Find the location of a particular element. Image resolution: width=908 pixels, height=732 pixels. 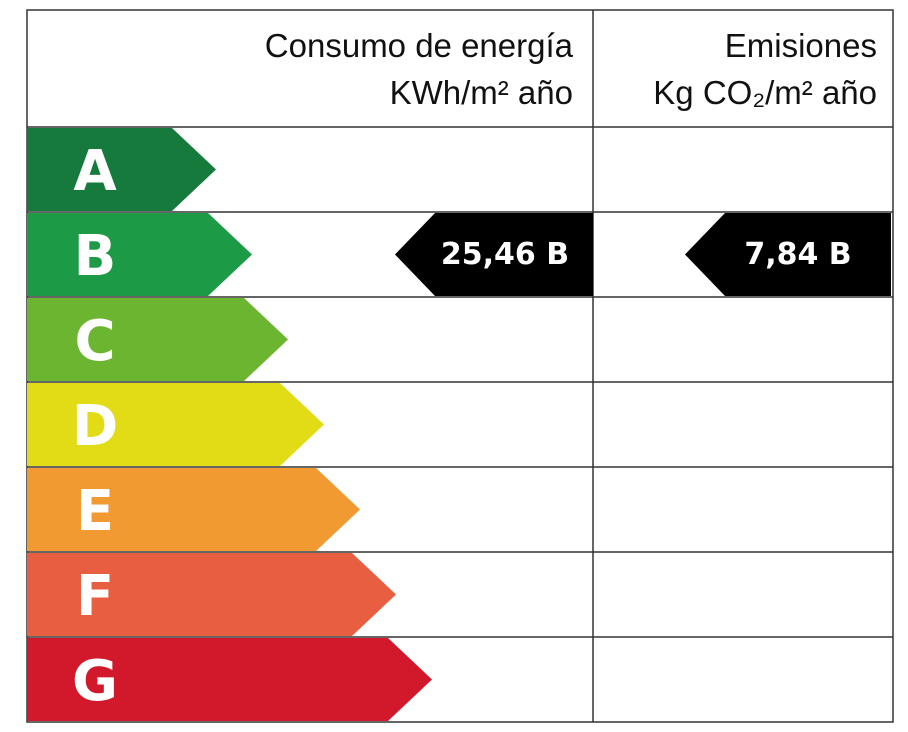

rating-letter: A is located at coordinates (95, 171).